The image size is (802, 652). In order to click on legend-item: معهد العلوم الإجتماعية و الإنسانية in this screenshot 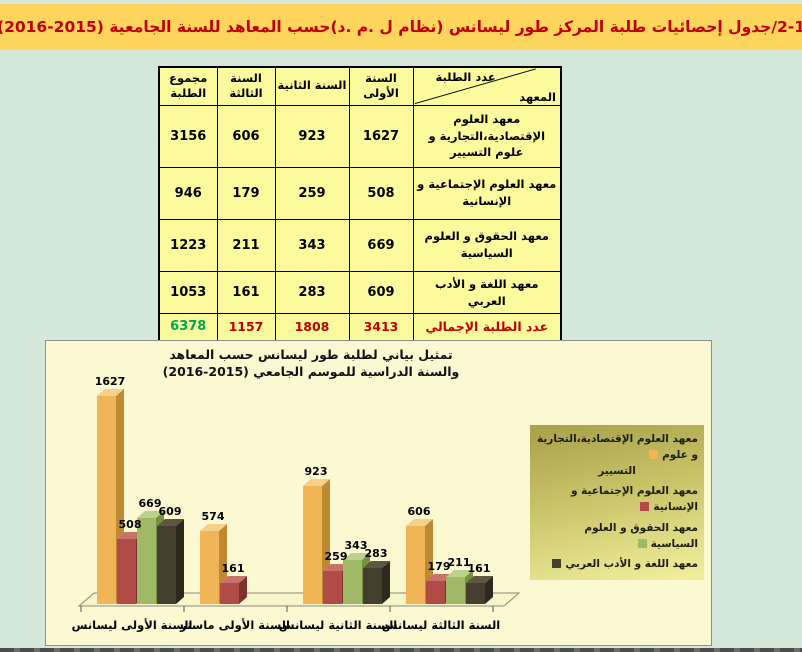, I will do `click(617, 500)`.